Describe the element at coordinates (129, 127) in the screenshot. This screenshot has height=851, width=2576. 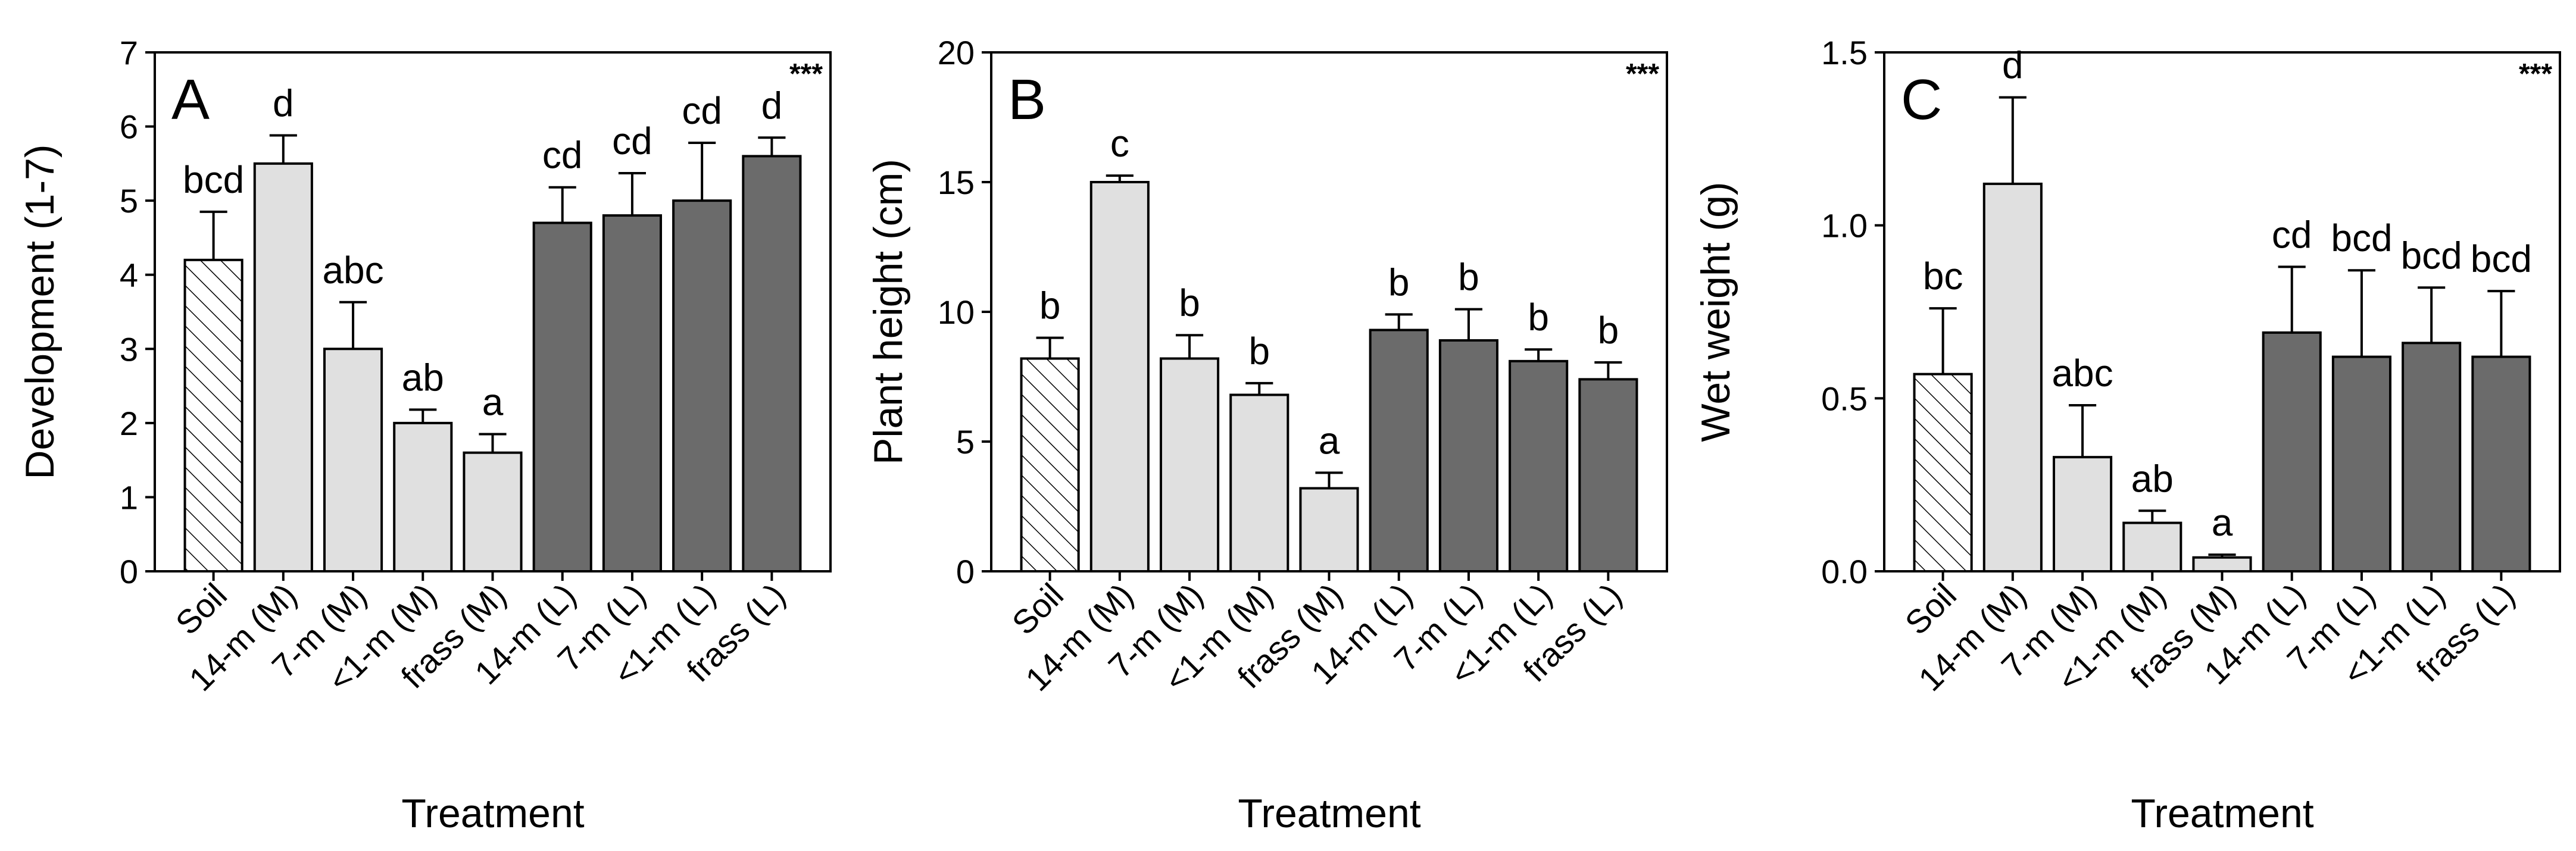
I see `y-tick-label: 6` at that location.